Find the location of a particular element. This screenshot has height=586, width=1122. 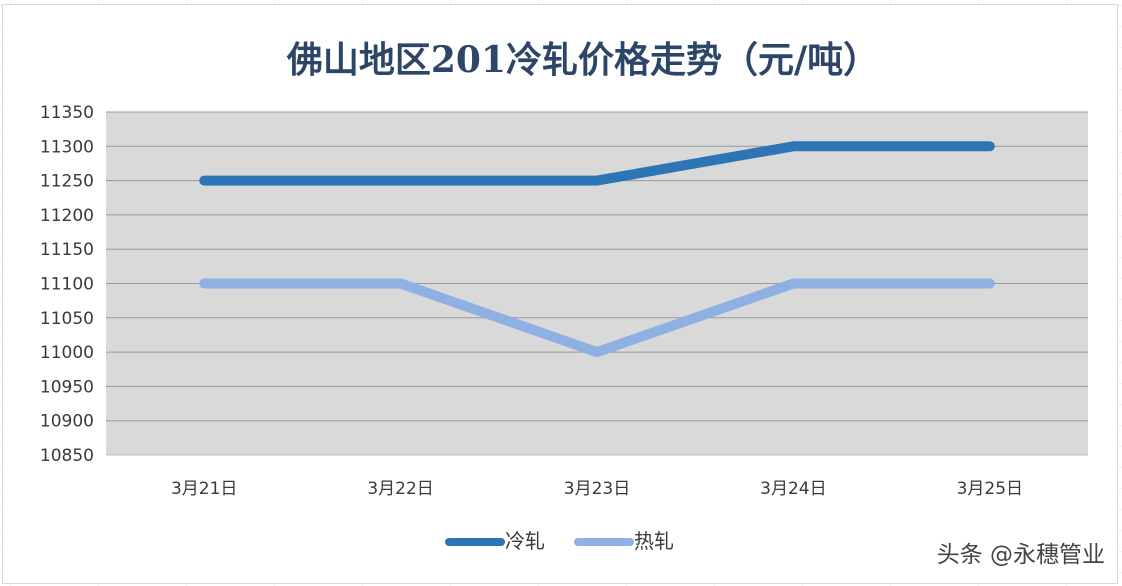

y-tick-label: 10850 is located at coordinates (67, 456).